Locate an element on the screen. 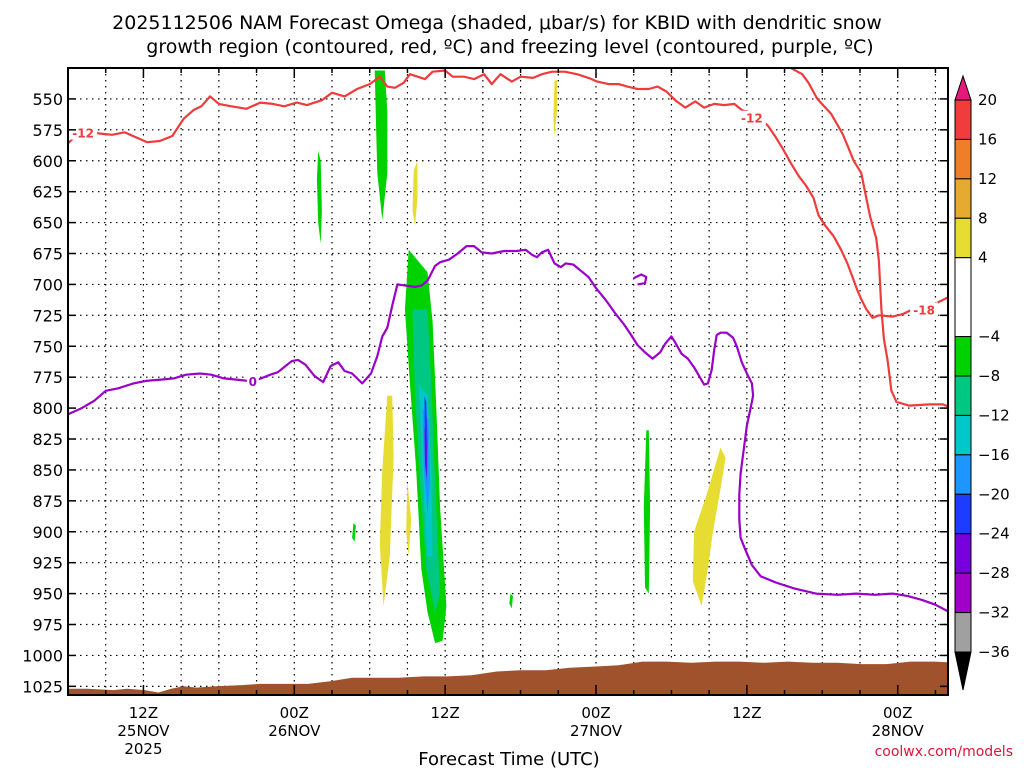 This screenshot has height=768, width=1024. y-tick-label: 800 is located at coordinates (47, 408).